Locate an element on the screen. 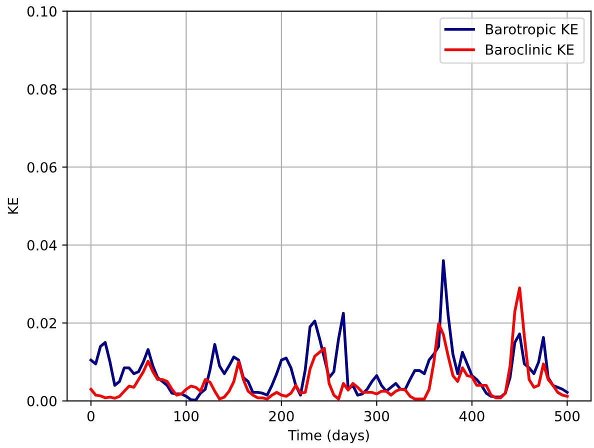  y-tick-label: 0.08 is located at coordinates (41, 89).